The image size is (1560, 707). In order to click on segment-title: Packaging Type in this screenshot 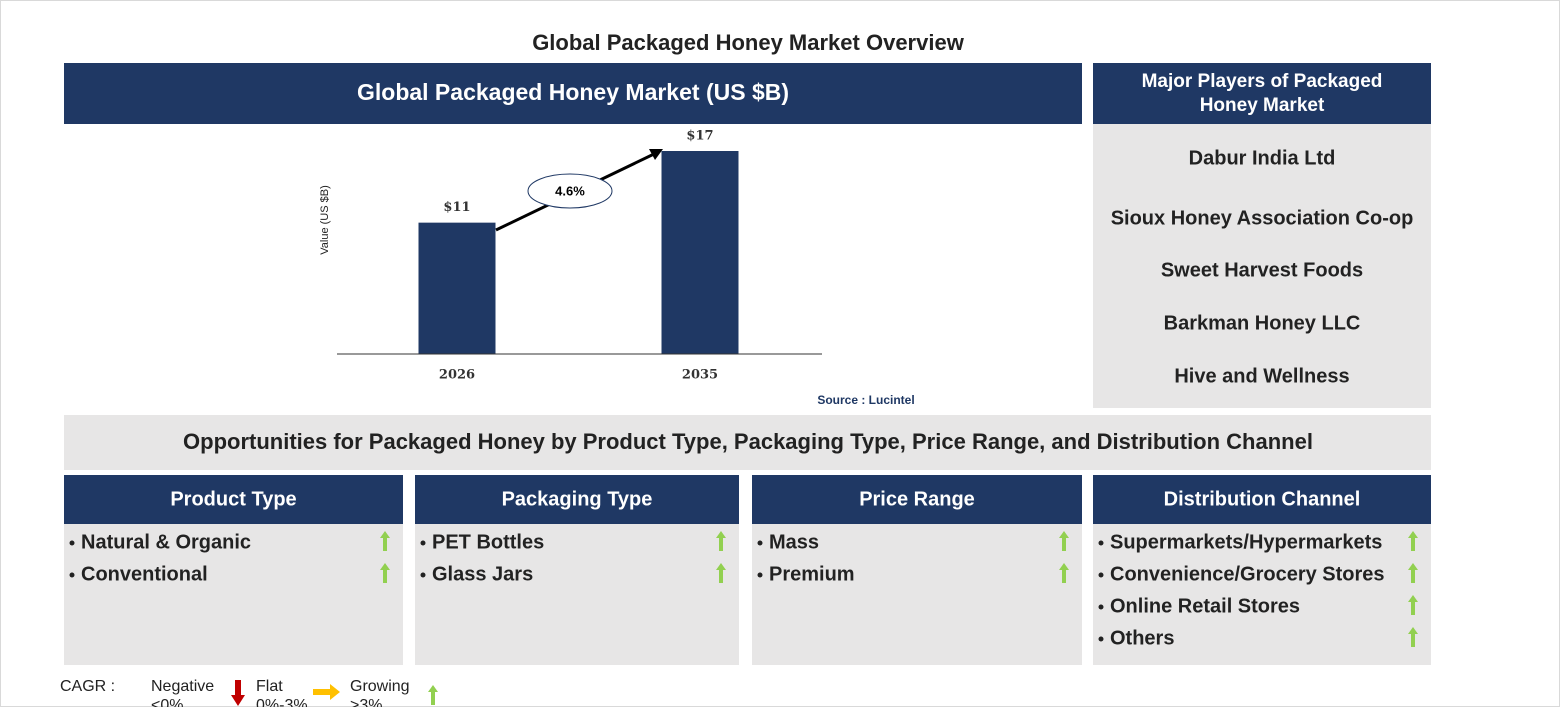, I will do `click(577, 499)`.